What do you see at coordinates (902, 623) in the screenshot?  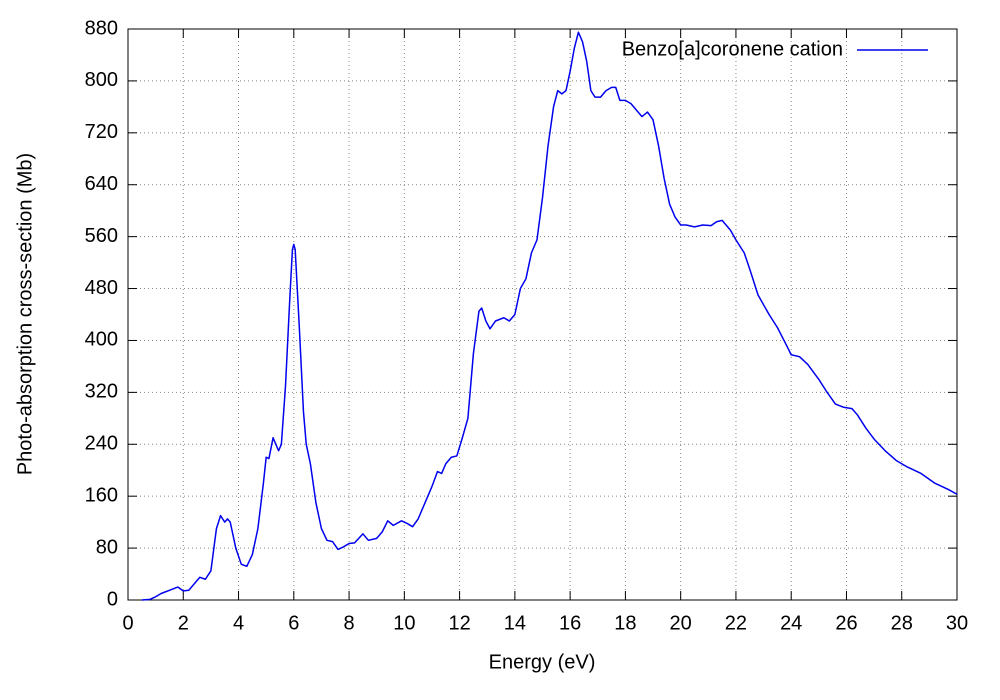 I see `x-tick-label: 28` at bounding box center [902, 623].